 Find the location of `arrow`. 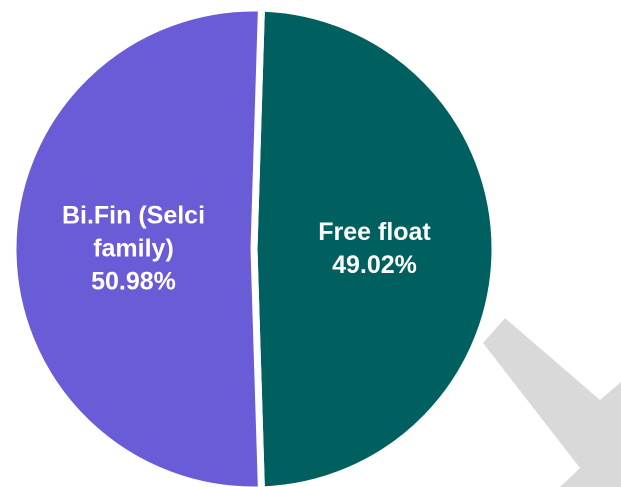

arrow is located at coordinates (552, 402).